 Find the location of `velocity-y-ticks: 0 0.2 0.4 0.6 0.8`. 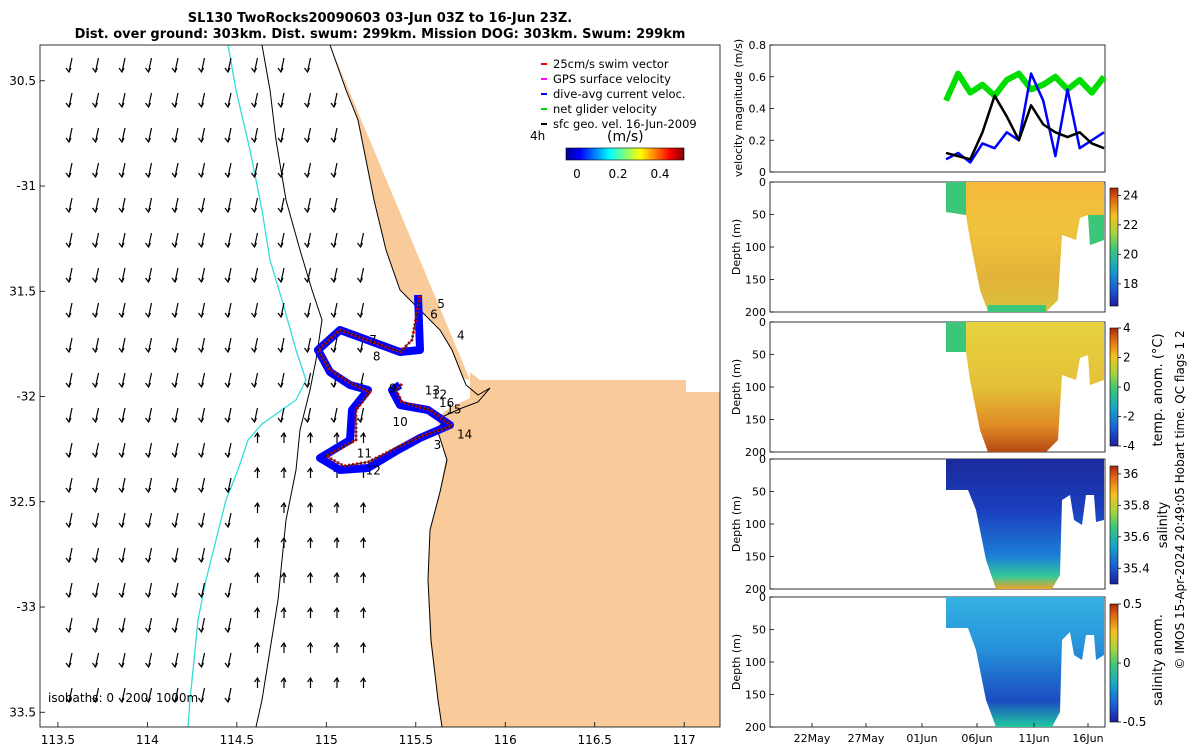

velocity-y-ticks: 0 0.2 0.4 0.6 0.8 is located at coordinates (761, 109).